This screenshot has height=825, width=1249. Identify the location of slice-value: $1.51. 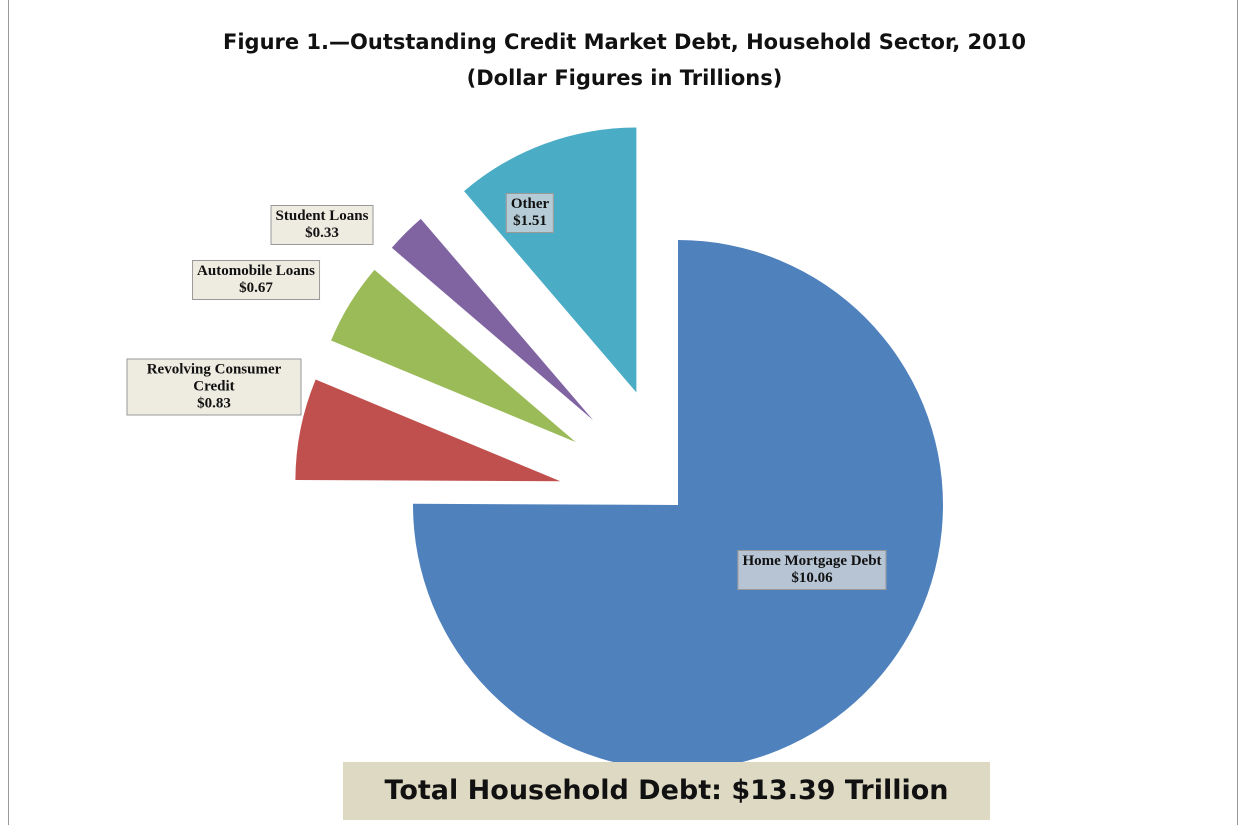
(530, 221).